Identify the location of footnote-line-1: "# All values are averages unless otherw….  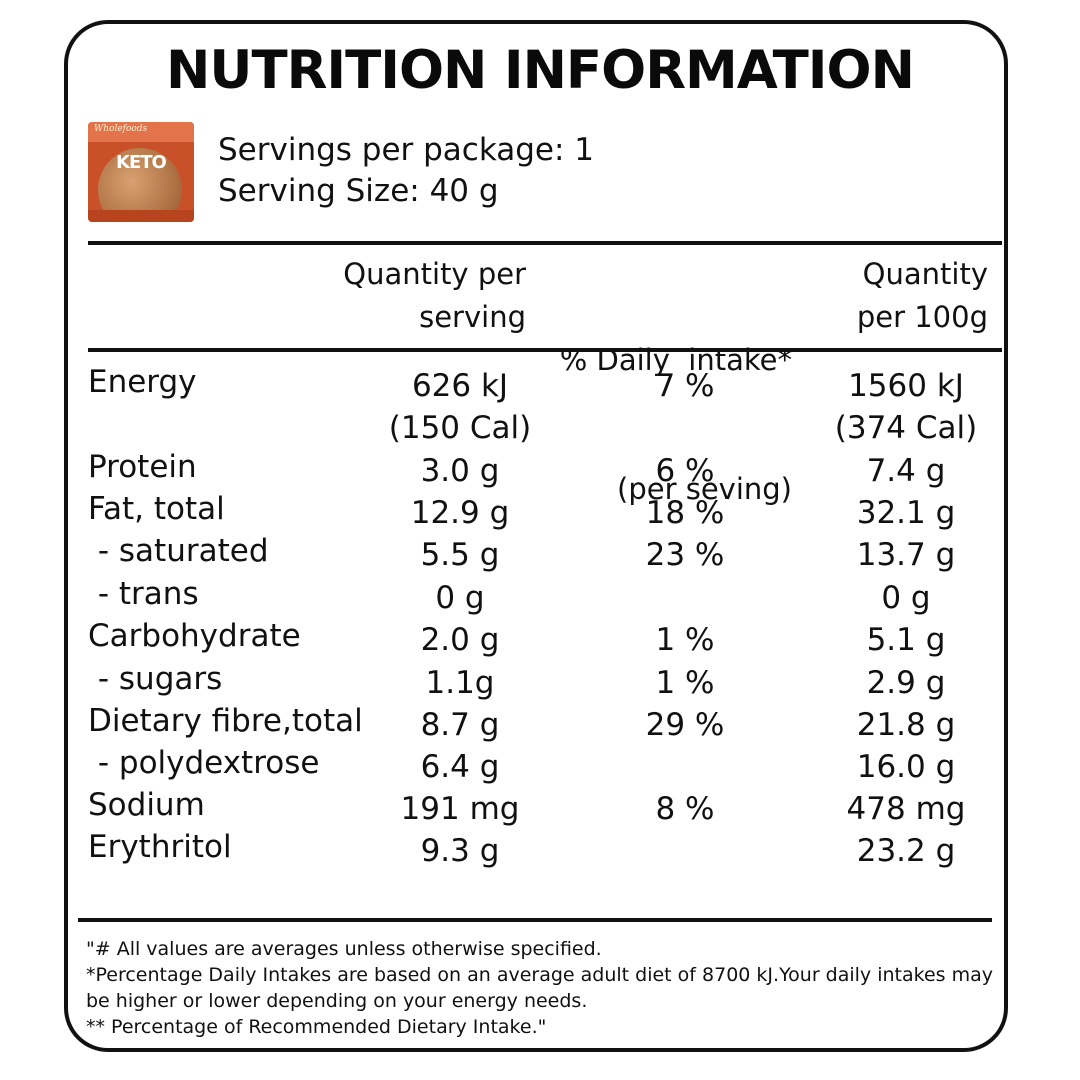
(344, 949).